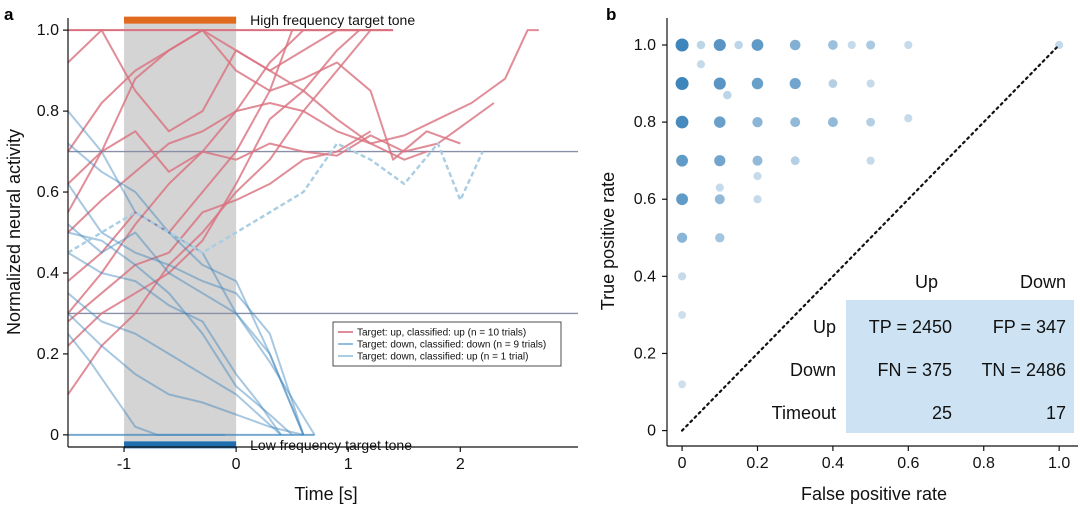 This screenshot has height=508, width=1080. I want to click on confusion-table-fill, so click(960, 366).